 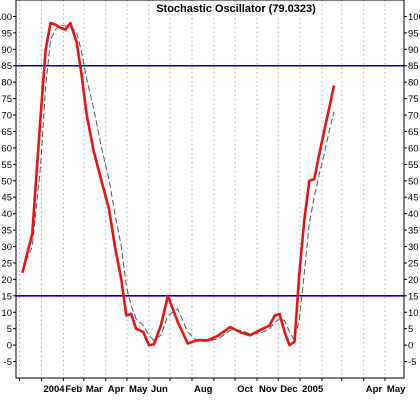 I want to click on ytick-label-right: 80, so click(x=413, y=83).